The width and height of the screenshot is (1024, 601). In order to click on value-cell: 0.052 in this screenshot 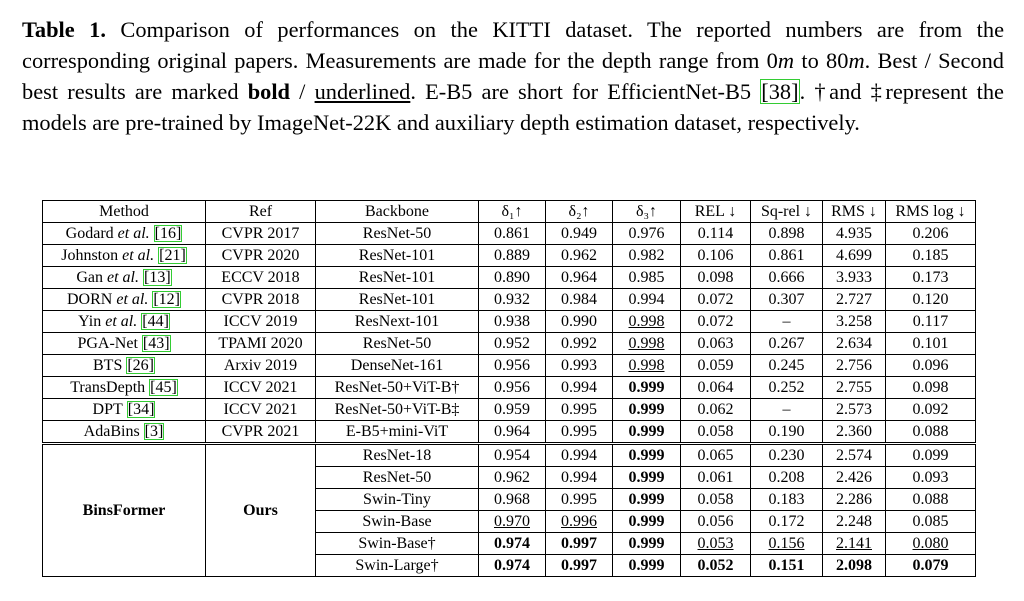, I will do `click(715, 565)`.